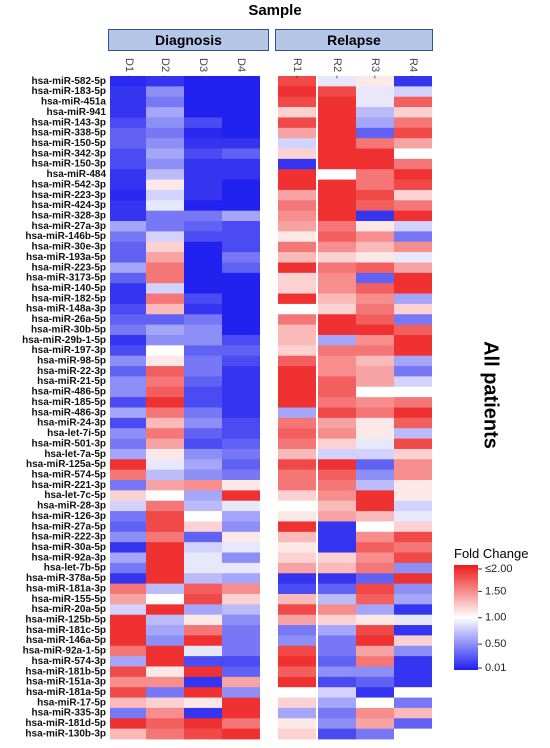 This screenshot has height=748, width=550. What do you see at coordinates (68, 329) in the screenshot?
I see `row-label: hsa-miR-30b-5p` at bounding box center [68, 329].